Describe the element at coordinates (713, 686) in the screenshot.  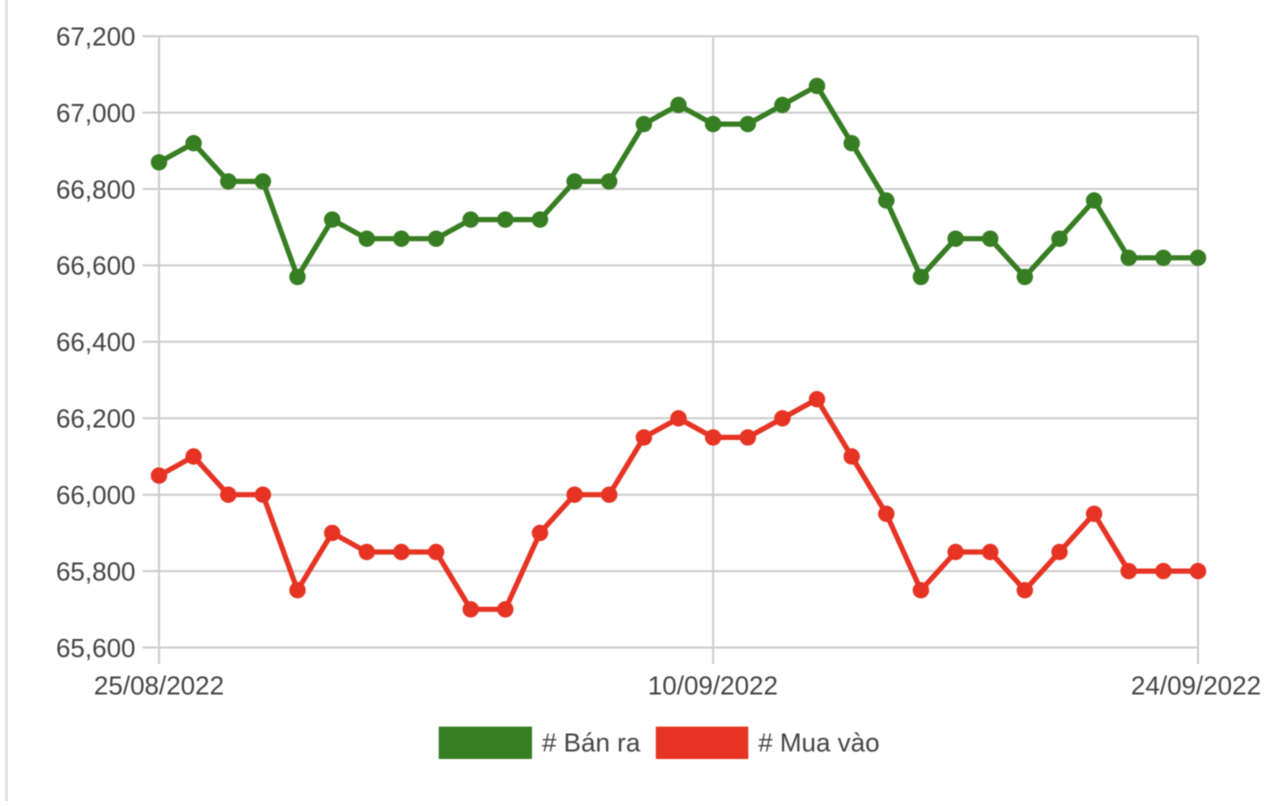
I see `svg-text: 10/09/2022` at that location.